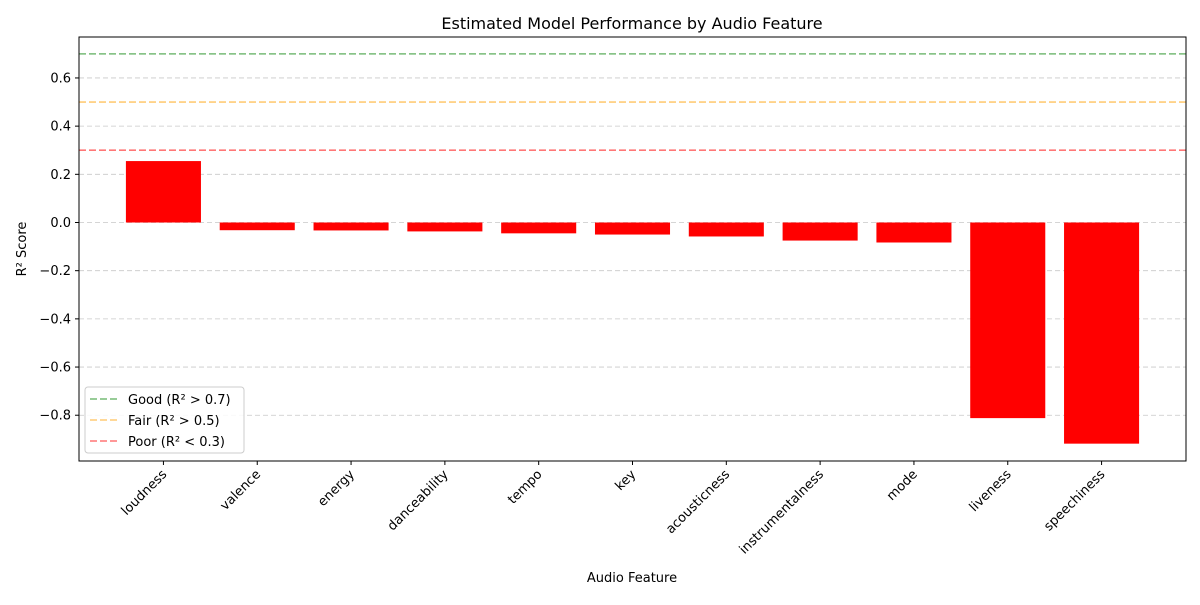 The height and width of the screenshot is (605, 1200). Describe the element at coordinates (351, 226) in the screenshot. I see `bar-energy` at that location.